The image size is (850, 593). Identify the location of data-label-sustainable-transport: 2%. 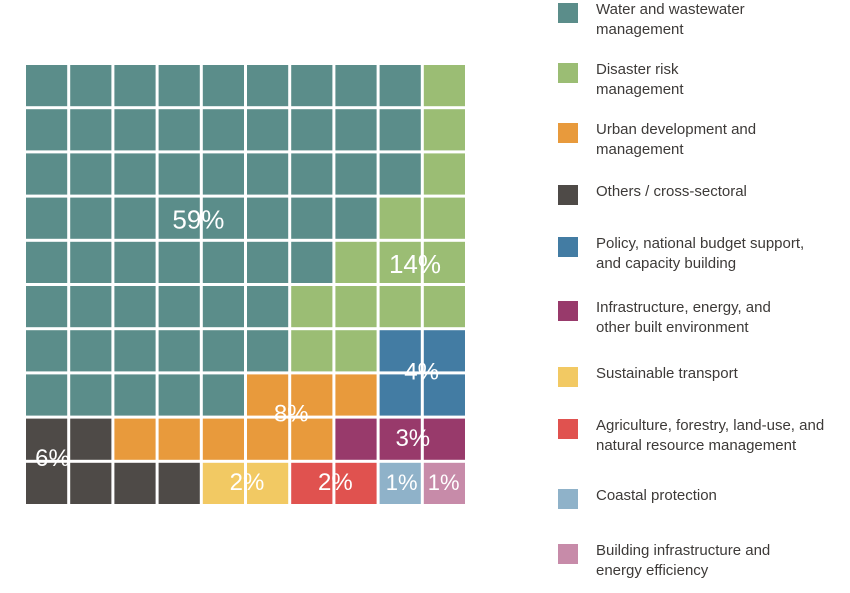
(247, 482).